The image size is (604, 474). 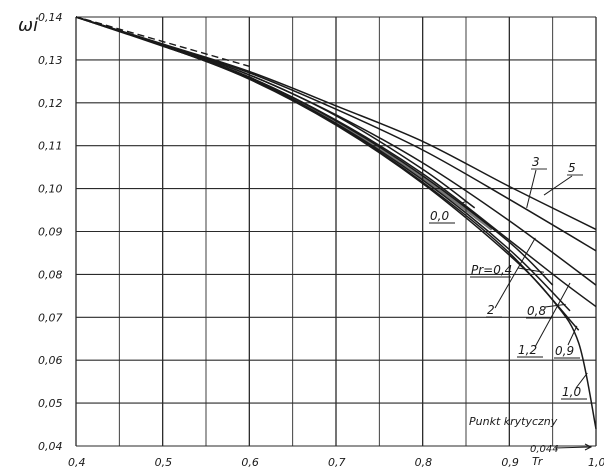 What do you see at coordinates (596, 462) in the screenshot?
I see `x-tick-label: 1,0` at bounding box center [596, 462].